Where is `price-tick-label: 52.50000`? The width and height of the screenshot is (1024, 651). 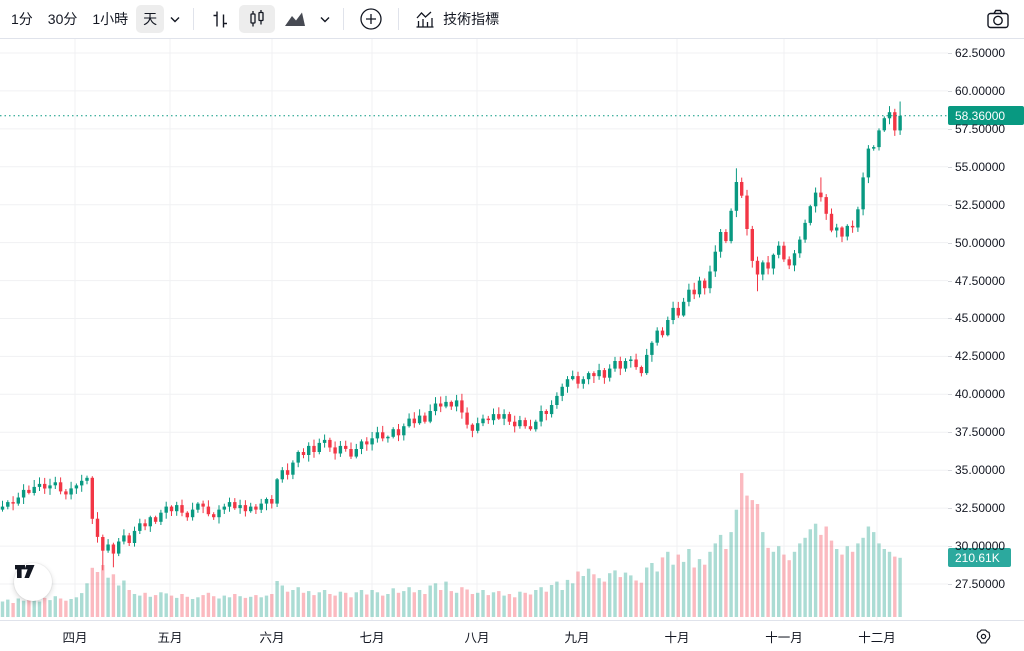 price-tick-label: 52.50000 is located at coordinates (976, 204).